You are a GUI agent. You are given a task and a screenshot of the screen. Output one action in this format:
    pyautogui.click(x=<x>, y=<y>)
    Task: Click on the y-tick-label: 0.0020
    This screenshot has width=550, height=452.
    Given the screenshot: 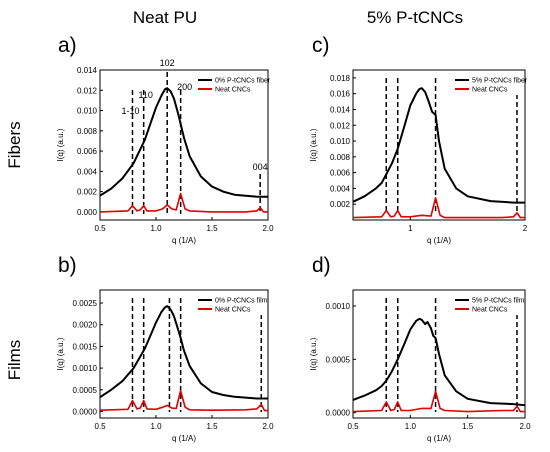 What is the action you would take?
    pyautogui.click(x=85, y=325)
    